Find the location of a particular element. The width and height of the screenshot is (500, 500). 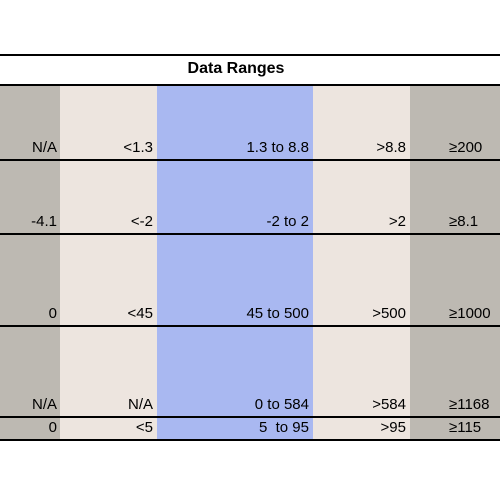

table-cell: >584 is located at coordinates (389, 404).